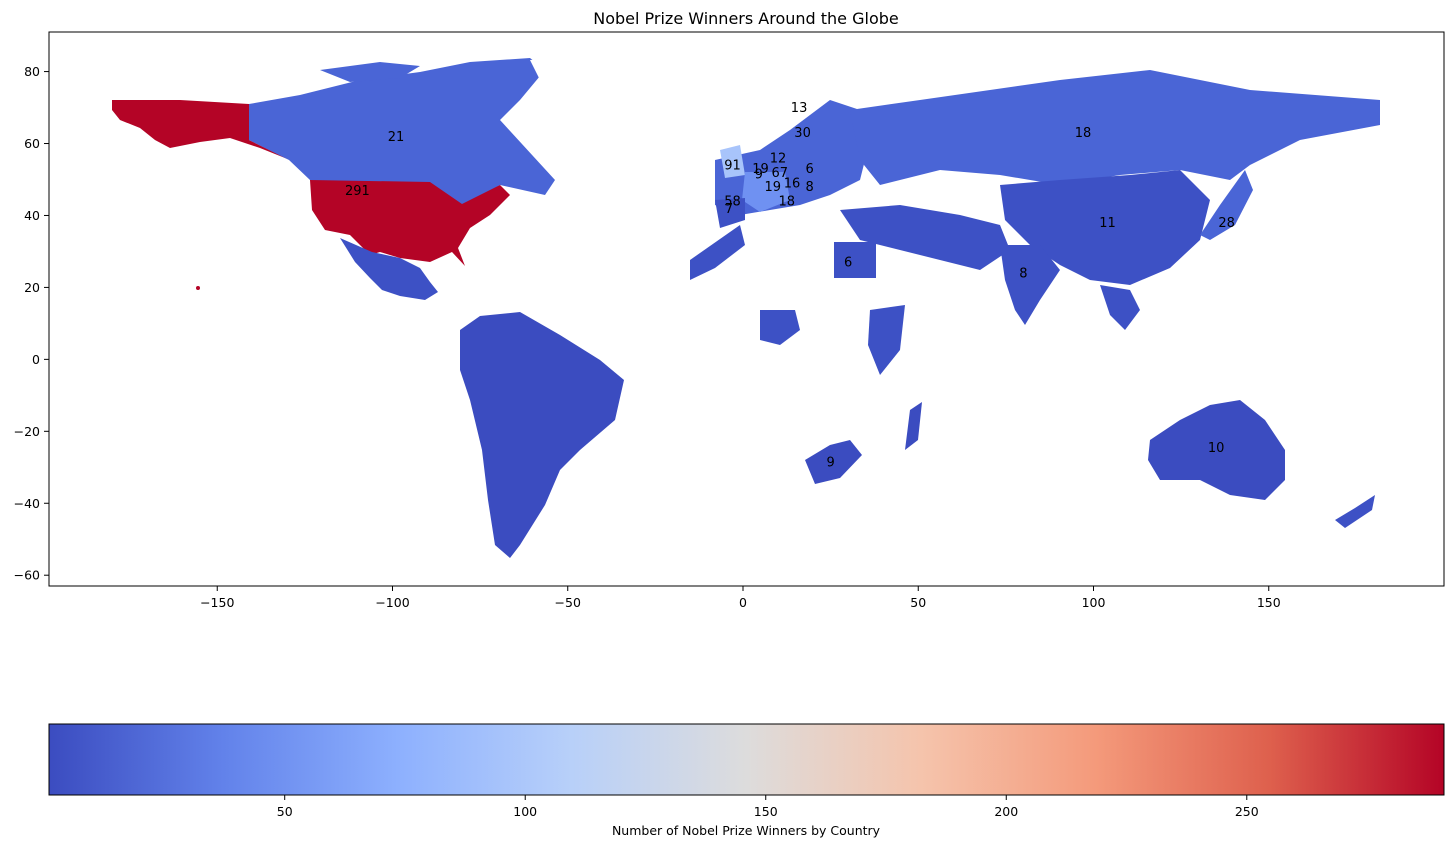 This screenshot has width=1453, height=848. What do you see at coordinates (799, 108) in the screenshot?
I see `country-value-label: 13` at bounding box center [799, 108].